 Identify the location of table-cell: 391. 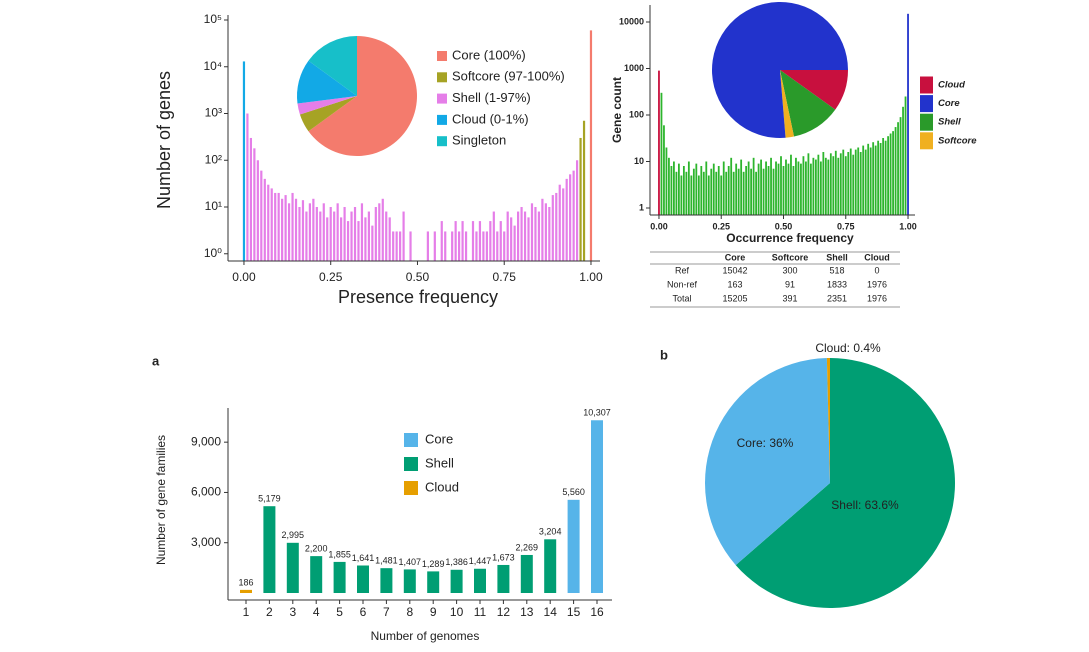
(789, 298).